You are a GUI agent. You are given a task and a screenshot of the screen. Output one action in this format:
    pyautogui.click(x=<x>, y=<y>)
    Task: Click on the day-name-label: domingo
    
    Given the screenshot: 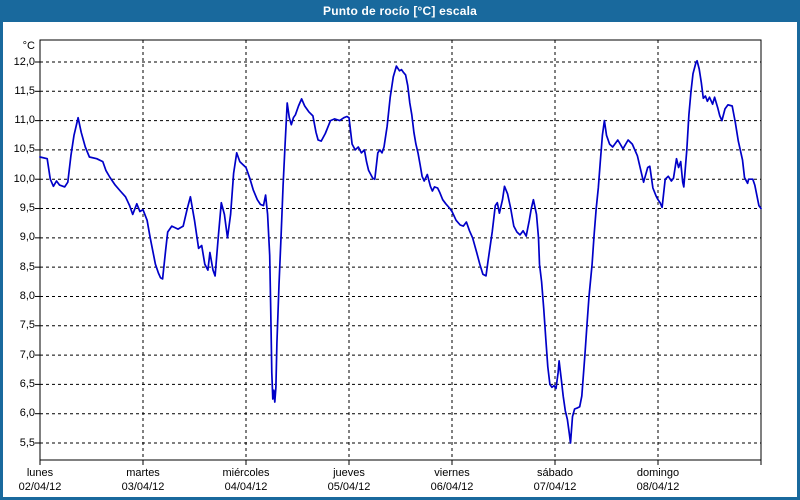 What is the action you would take?
    pyautogui.click(x=658, y=473)
    